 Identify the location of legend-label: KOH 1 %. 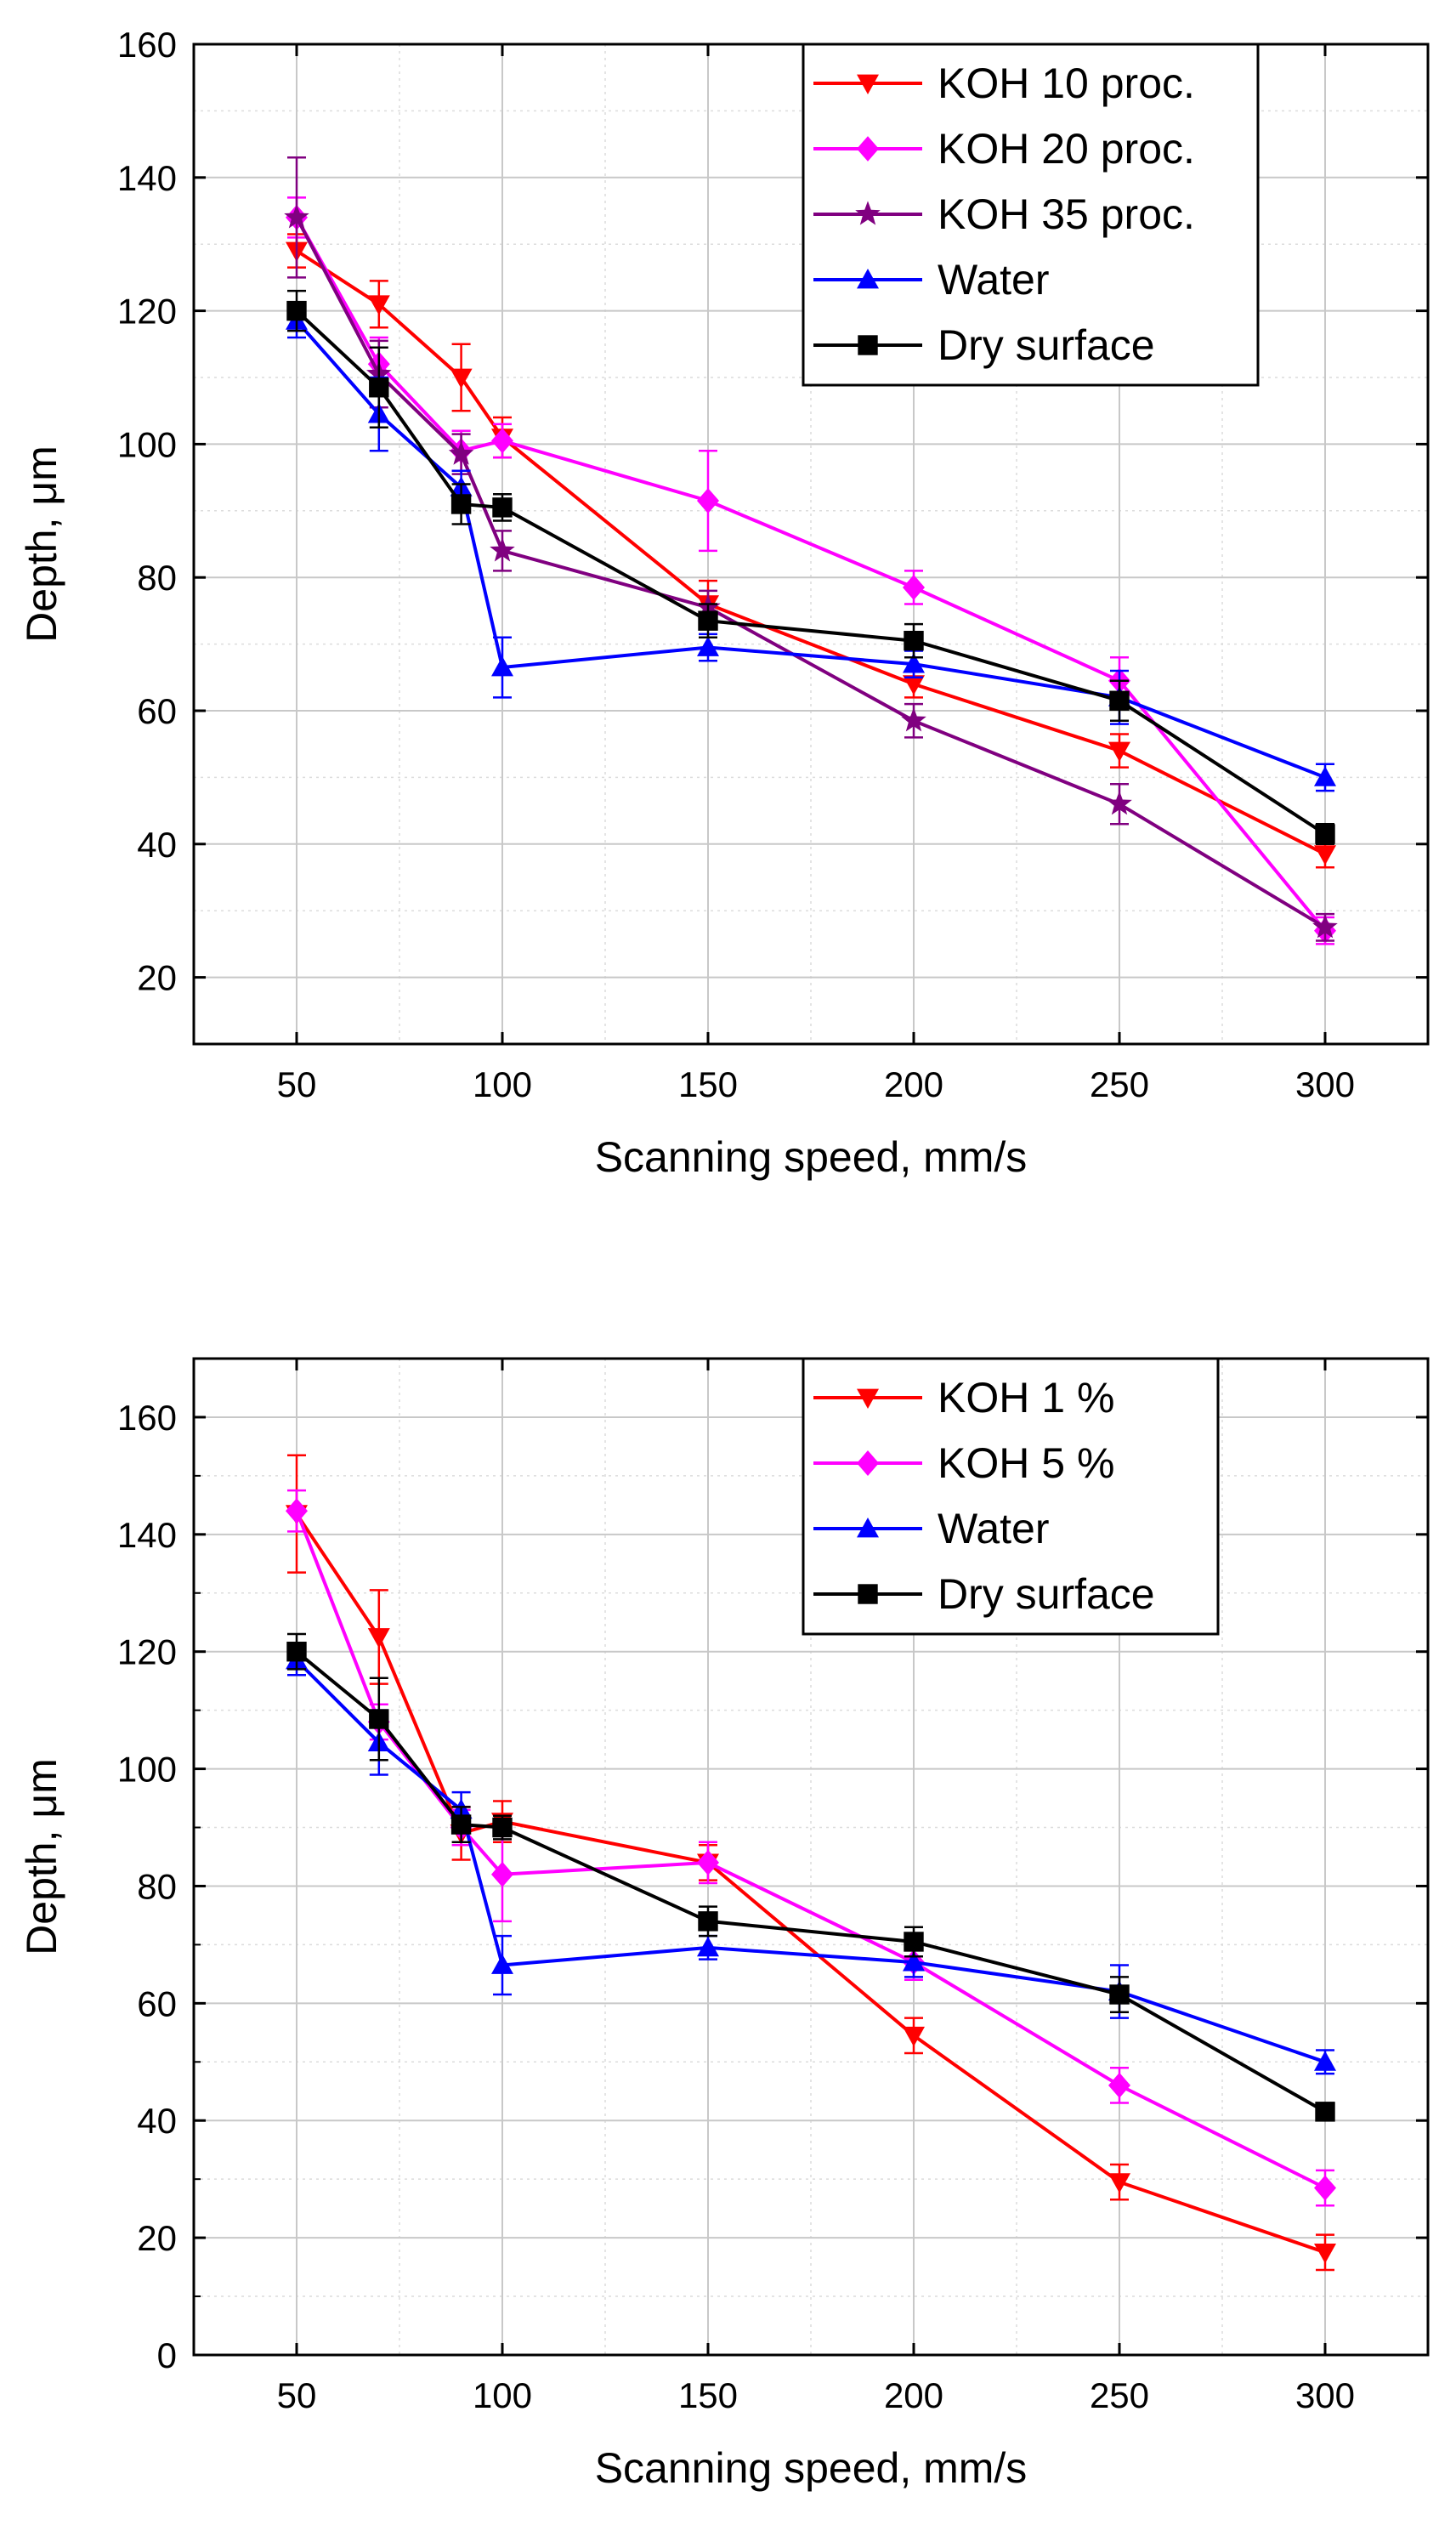
(1026, 1397).